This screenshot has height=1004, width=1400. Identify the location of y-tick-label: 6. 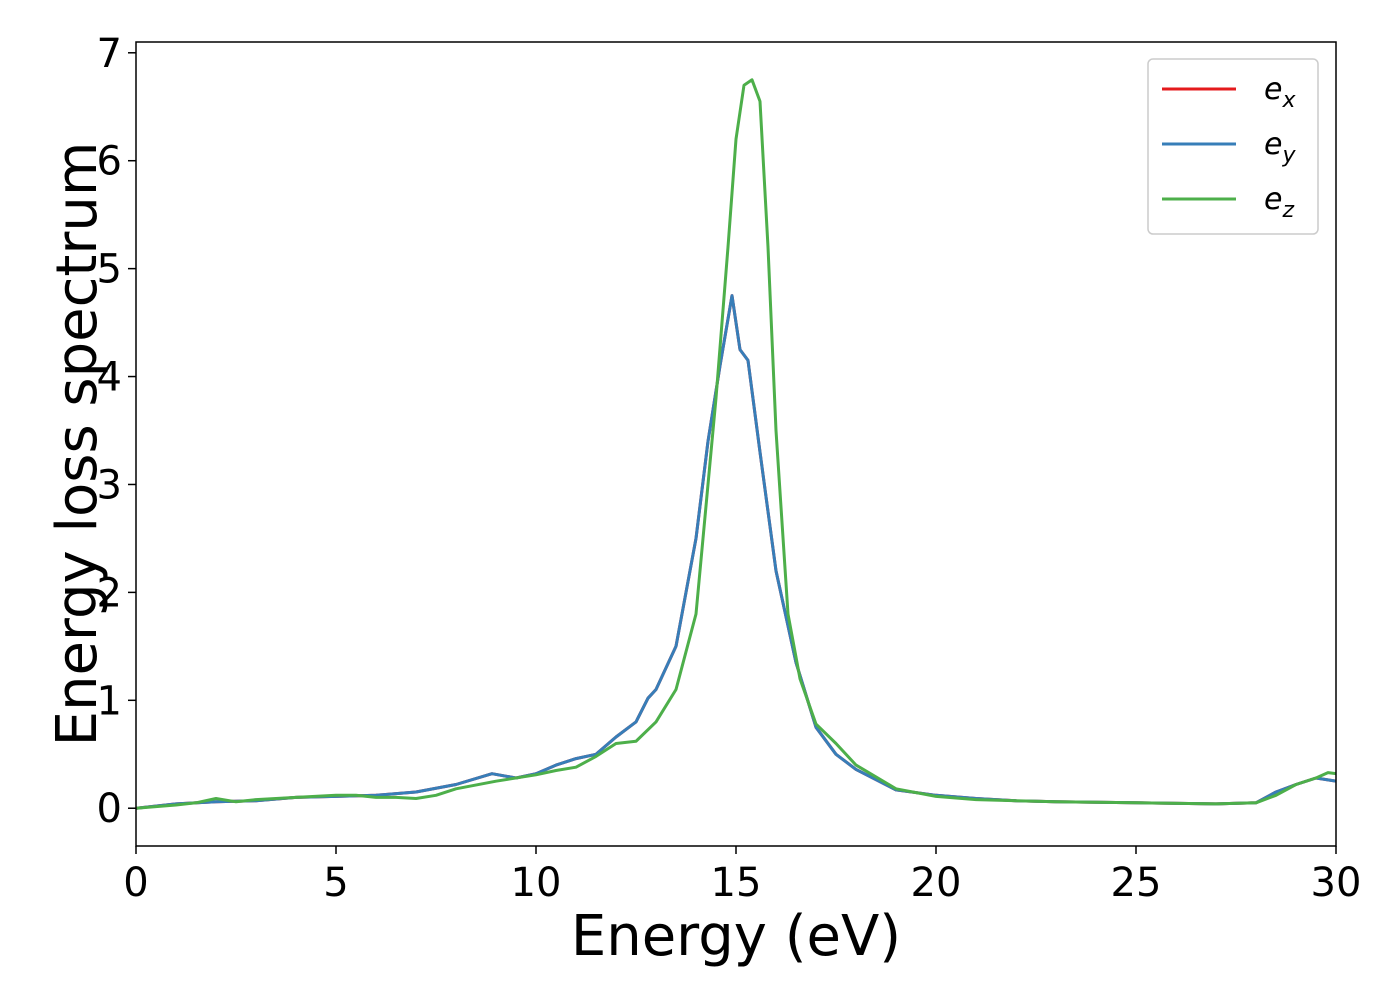
(109, 162).